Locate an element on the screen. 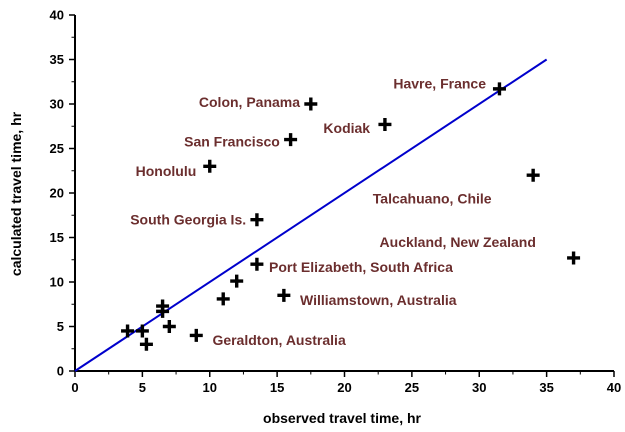  point-label: Auckland, New Zealand is located at coordinates (458, 242).